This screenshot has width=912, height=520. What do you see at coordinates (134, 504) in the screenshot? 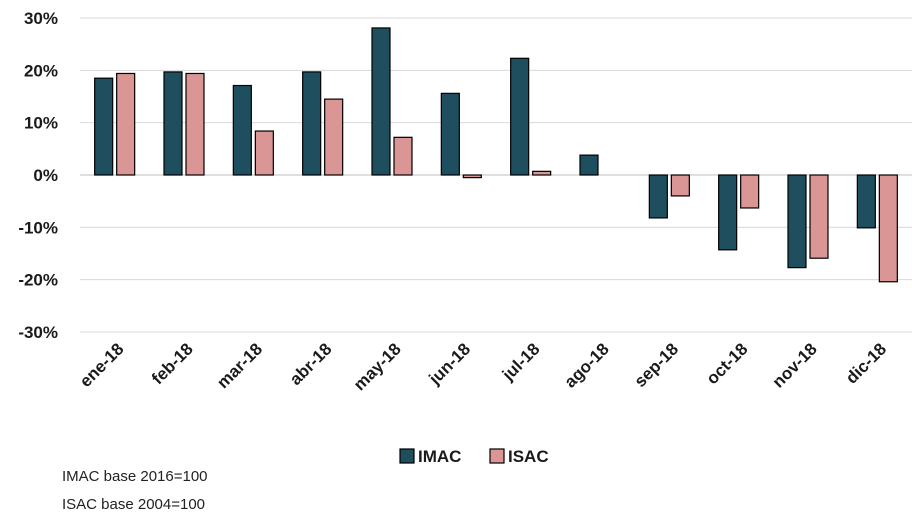
I see `note-isac-base: ISAC base 2004=100` at bounding box center [134, 504].